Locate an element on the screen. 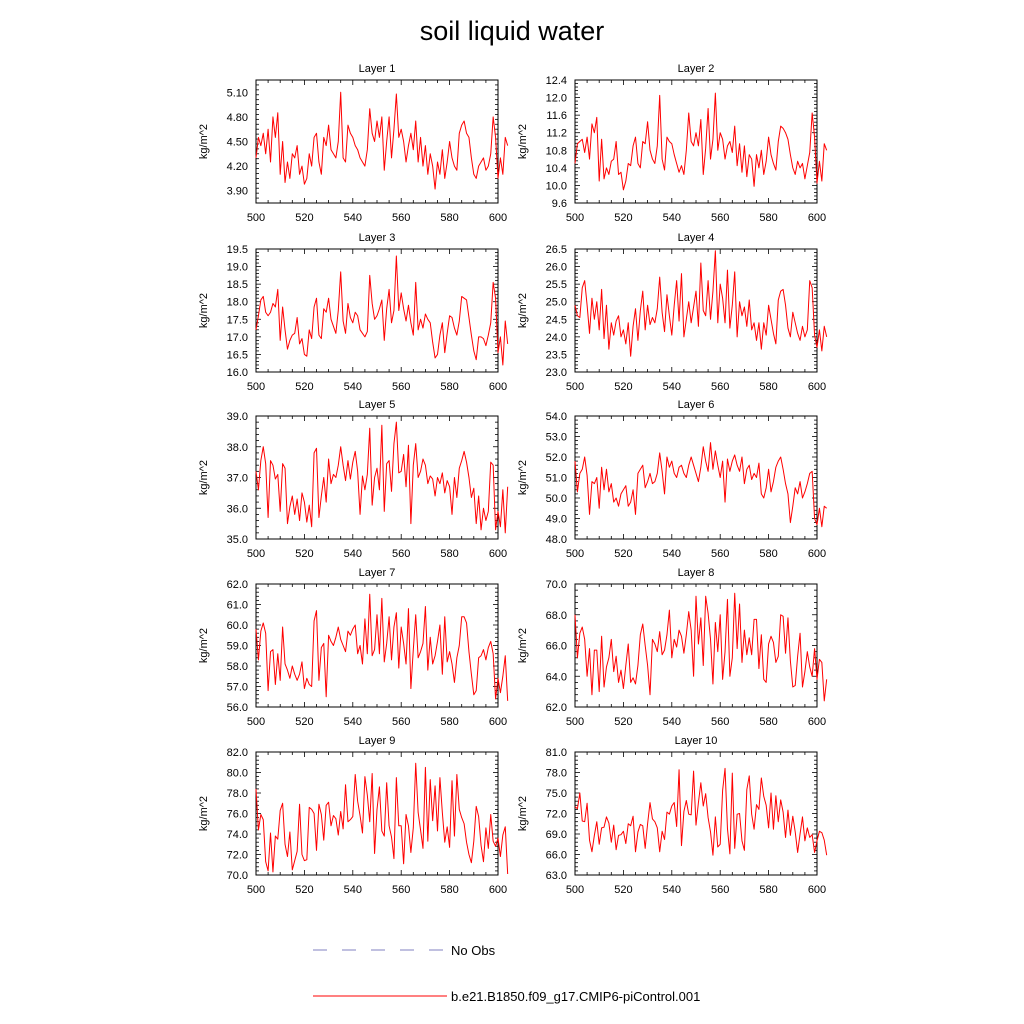 The height and width of the screenshot is (1024, 1024). y-tick-label: 74.0 is located at coordinates (237, 835).